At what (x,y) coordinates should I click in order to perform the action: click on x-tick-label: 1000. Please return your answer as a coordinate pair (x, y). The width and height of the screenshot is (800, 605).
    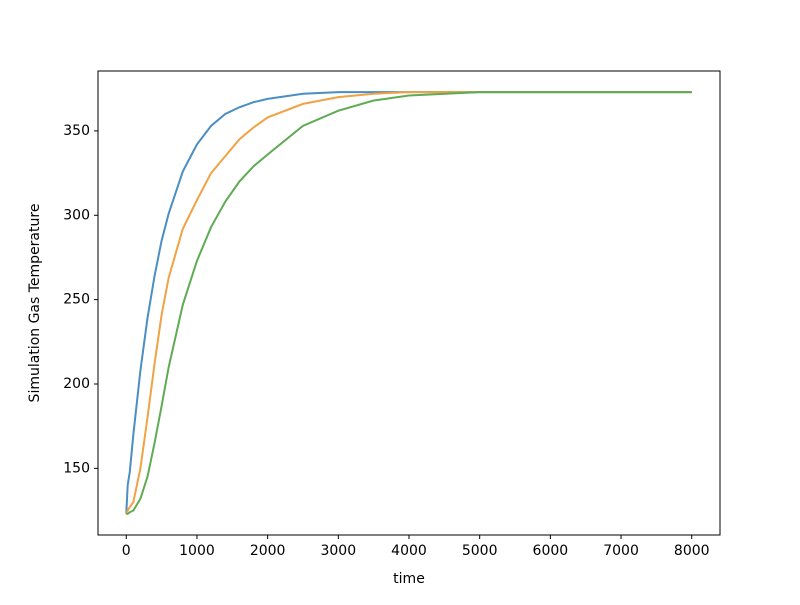
    Looking at the image, I should click on (197, 551).